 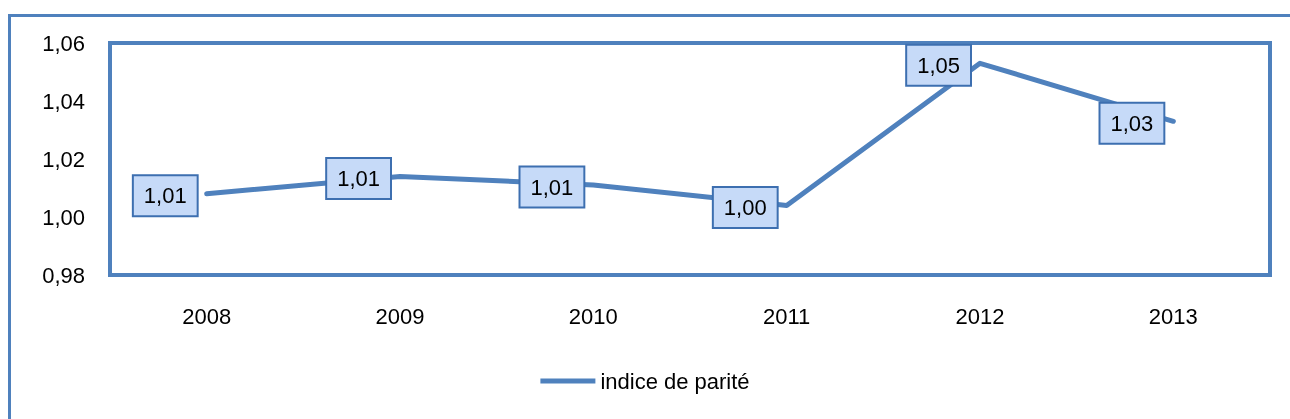 What do you see at coordinates (63, 159) in the screenshot?
I see `y-tick-label: 1,02` at bounding box center [63, 159].